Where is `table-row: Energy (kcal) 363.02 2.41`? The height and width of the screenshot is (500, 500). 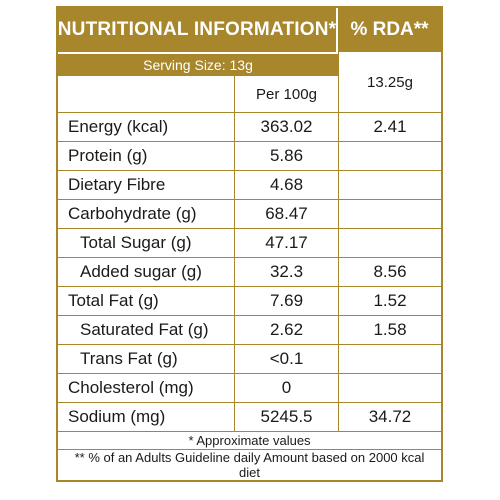 table-row: Energy (kcal) 363.02 2.41 is located at coordinates (249, 126).